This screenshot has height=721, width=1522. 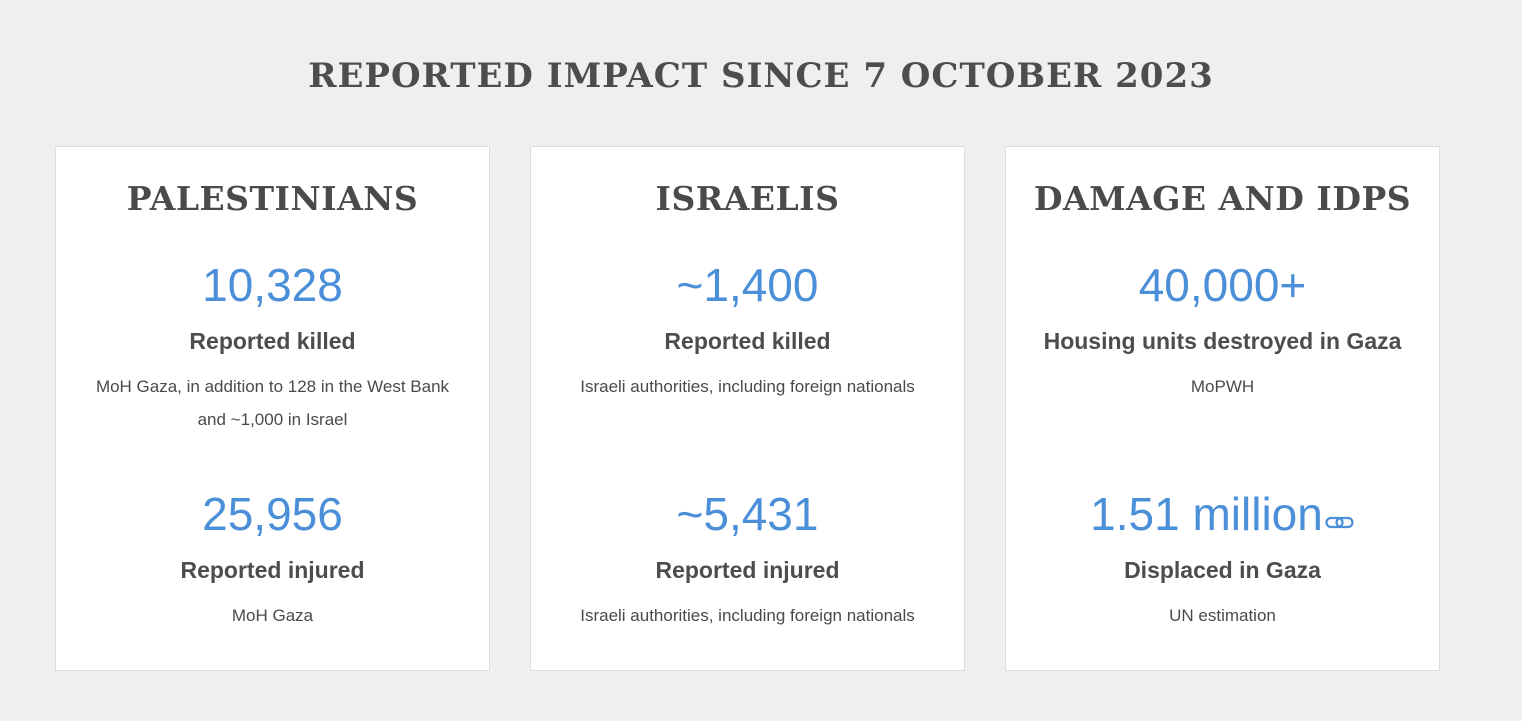 What do you see at coordinates (747, 285) in the screenshot?
I see `stat-value: ~1,400` at bounding box center [747, 285].